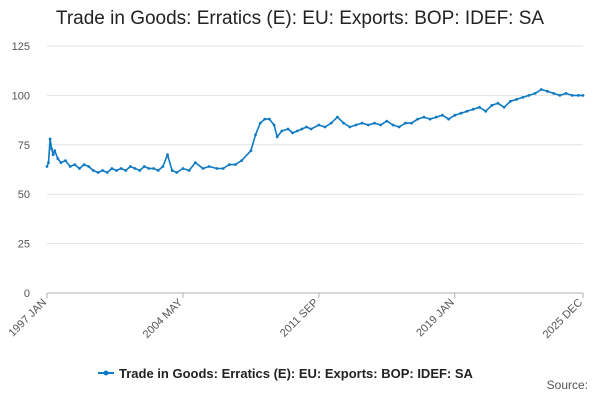 This screenshot has width=600, height=400. What do you see at coordinates (24, 146) in the screenshot?
I see `y-tick-label: 75` at bounding box center [24, 146].